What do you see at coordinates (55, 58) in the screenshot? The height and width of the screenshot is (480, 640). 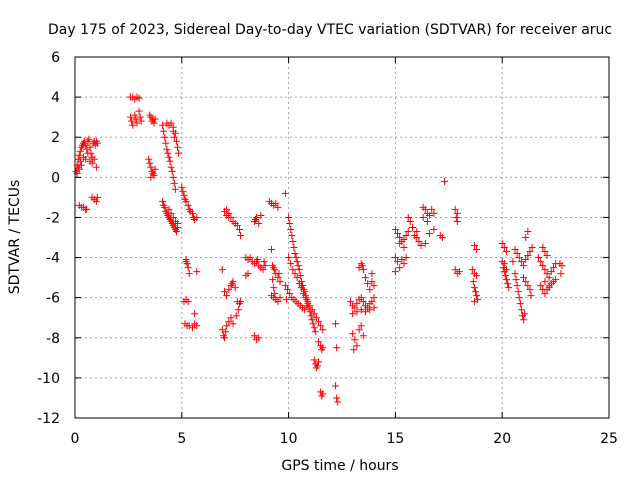 I see `y-tick-label: 6` at bounding box center [55, 58].